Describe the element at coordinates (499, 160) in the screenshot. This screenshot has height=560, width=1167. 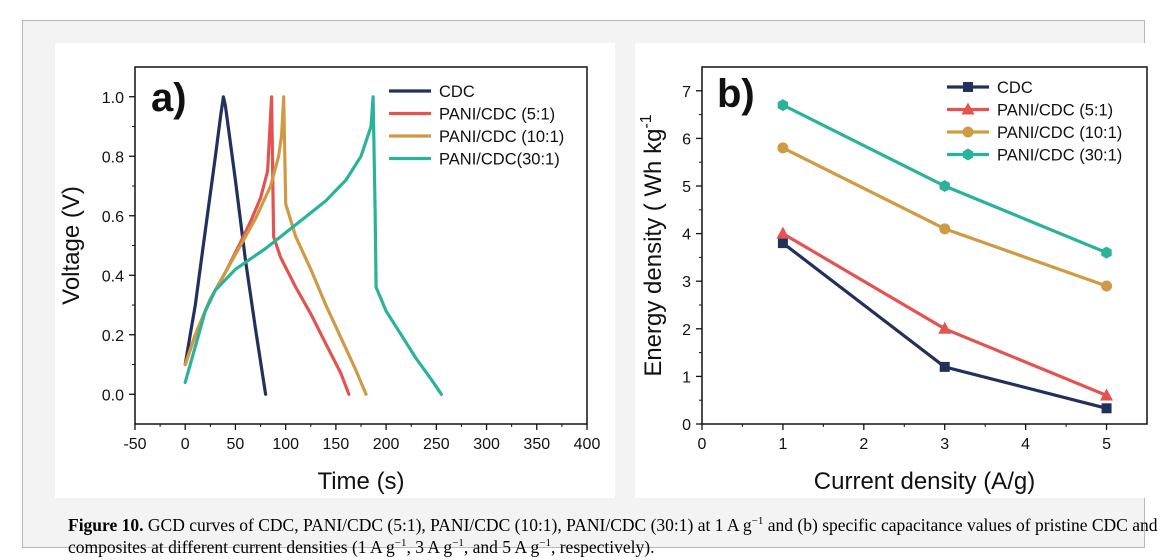
I see `legend-label-pani-cdc-30-1: PANI/CDC(30:1)` at that location.